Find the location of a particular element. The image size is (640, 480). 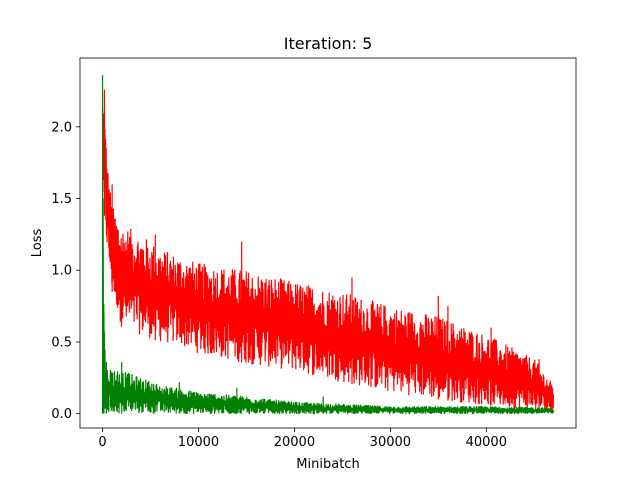

x-tick-label: 40000 is located at coordinates (486, 442).